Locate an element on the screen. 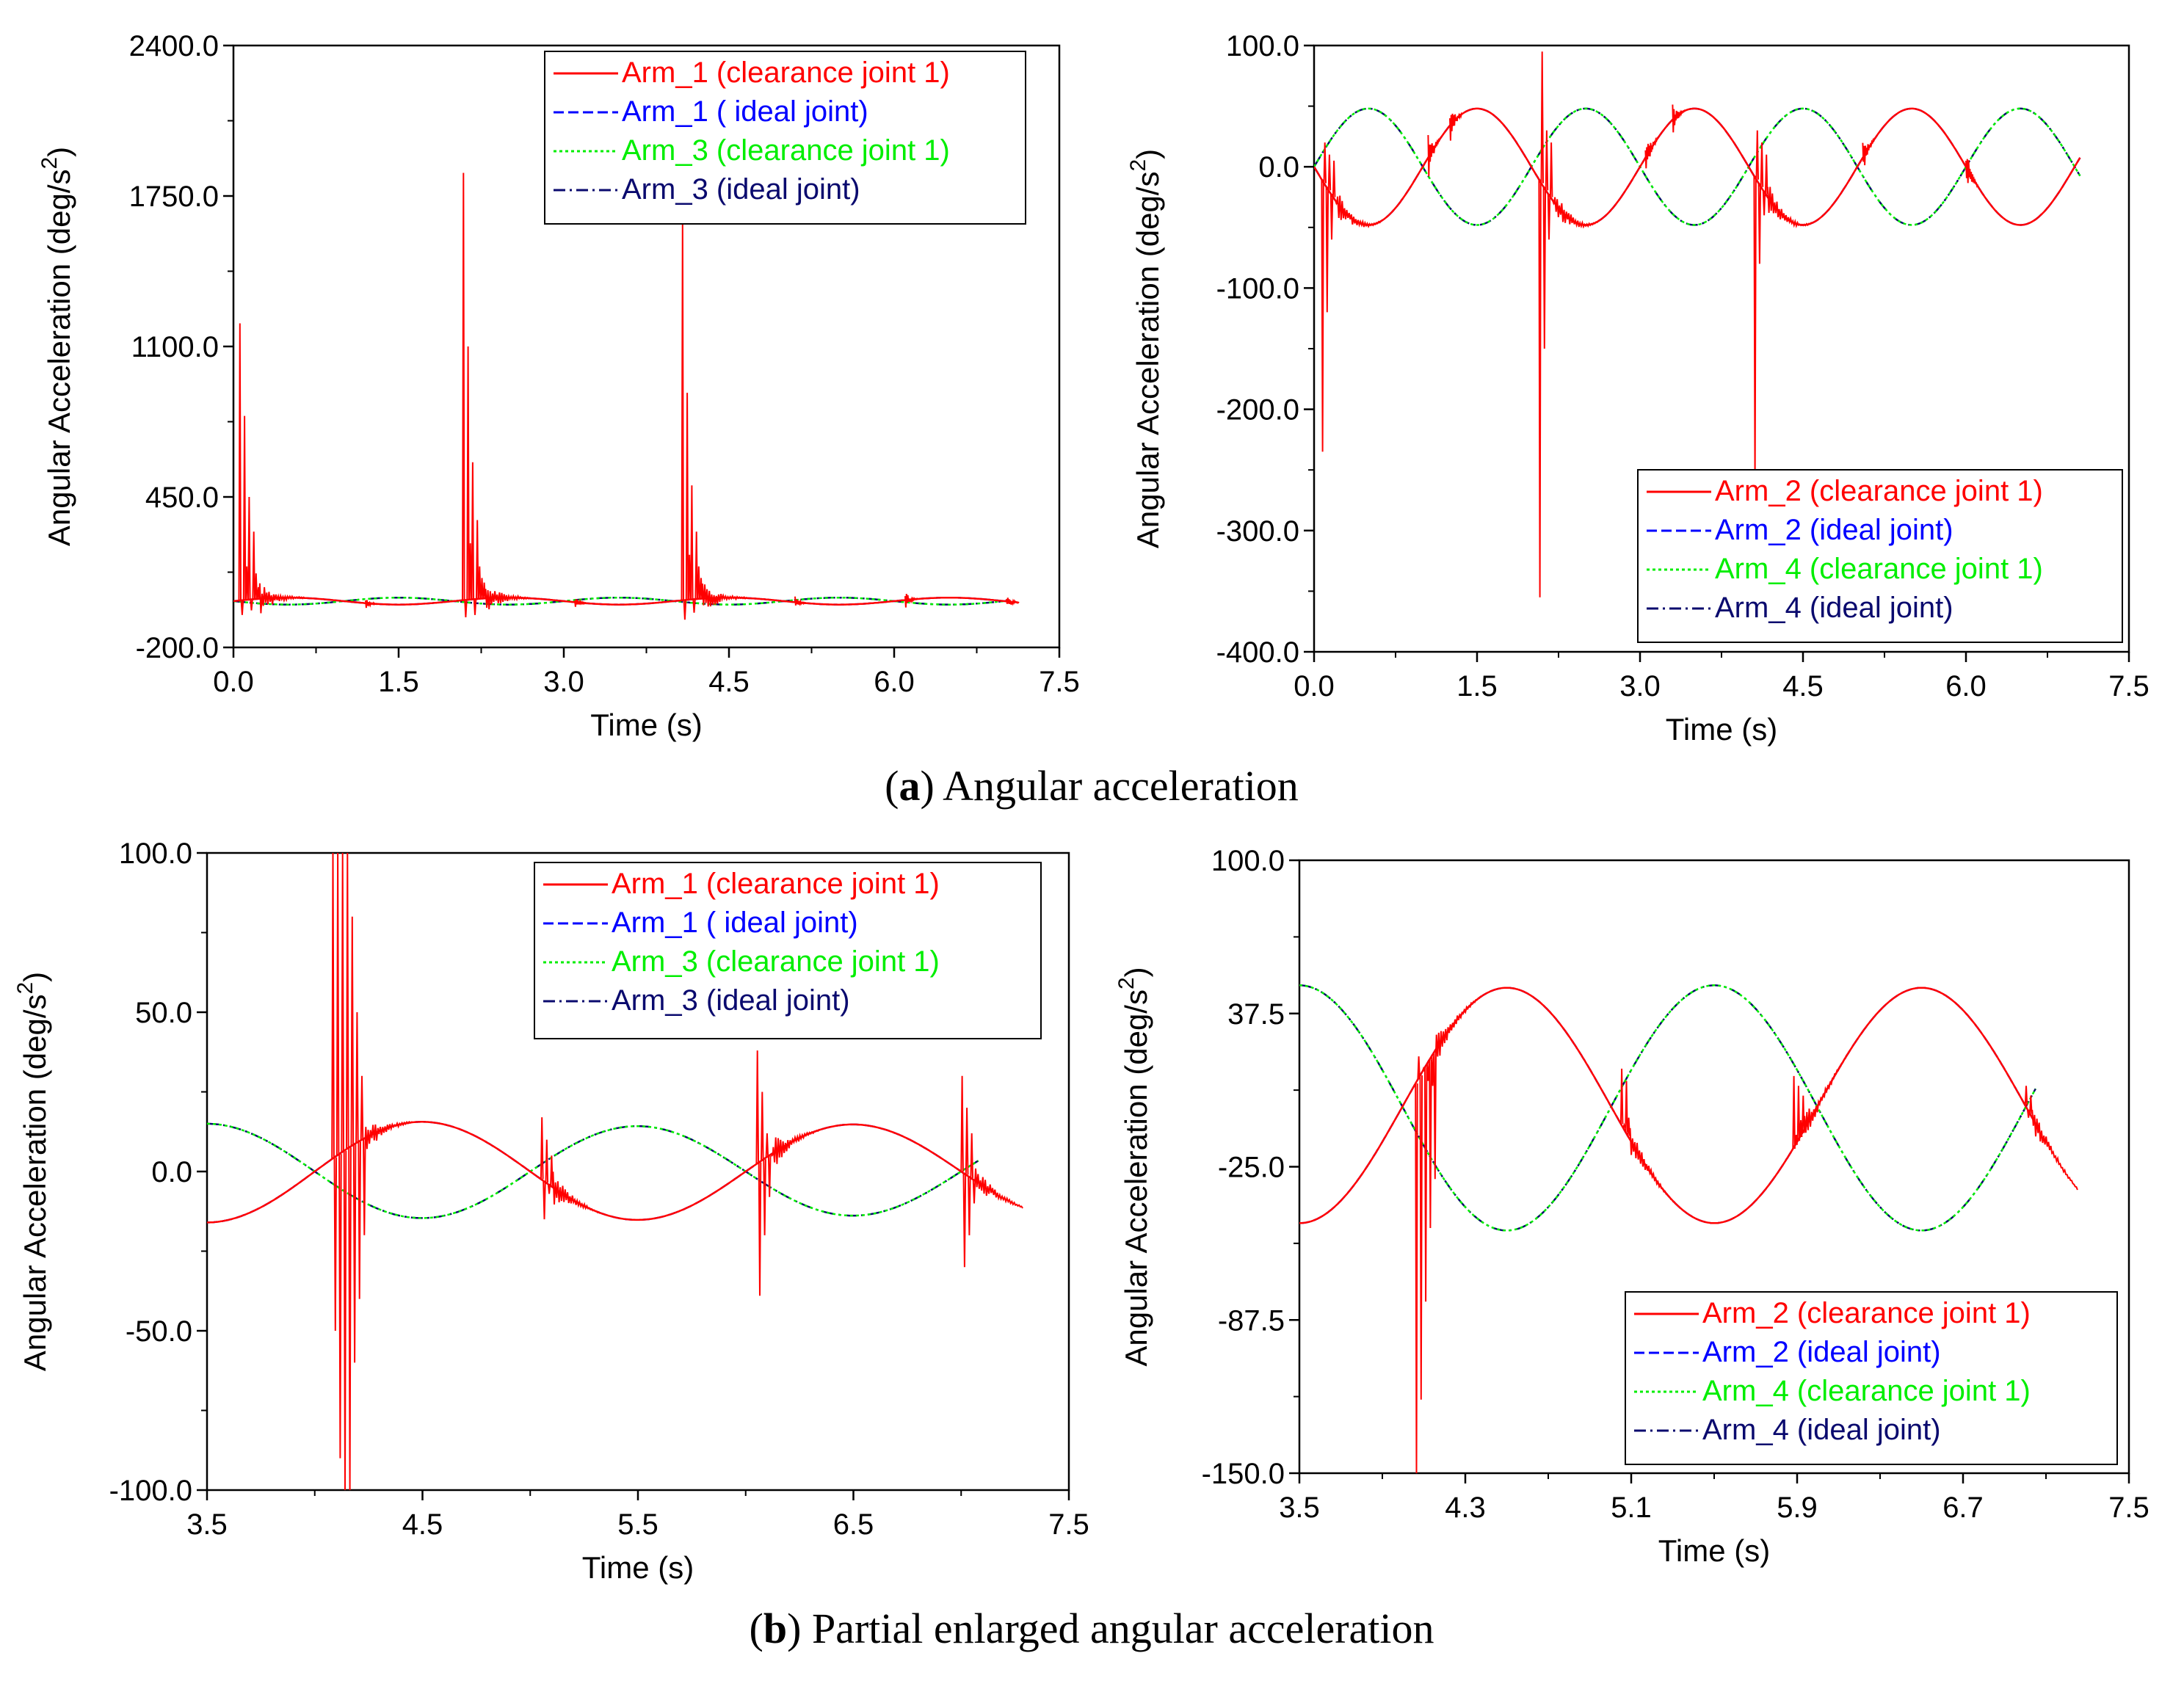  x-tick-label: 5.1 is located at coordinates (1632, 1508).